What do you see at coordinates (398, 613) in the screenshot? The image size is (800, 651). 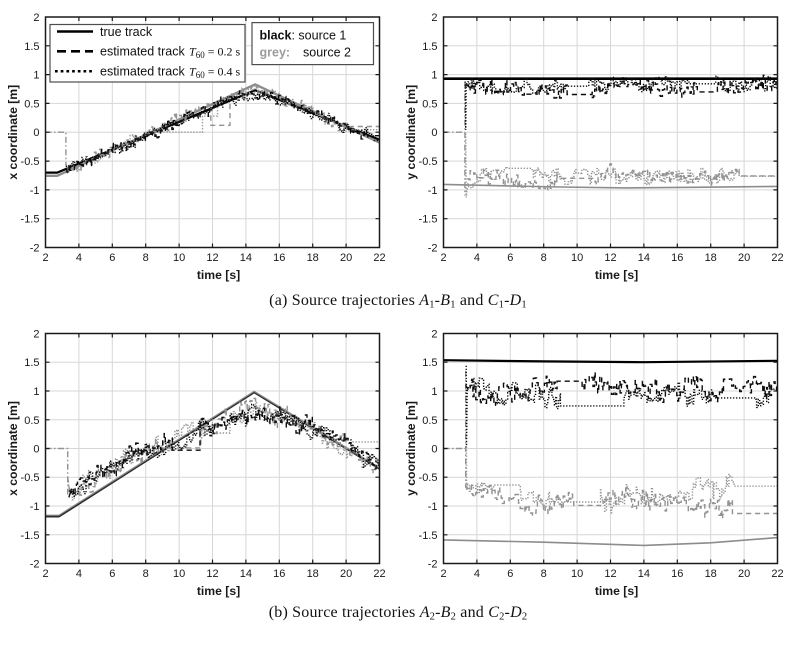 I see `svg-text:(b) Source trajectories A2-B2: (b) Source trajectories A2-B2 and C2-D2` at bounding box center [398, 613].